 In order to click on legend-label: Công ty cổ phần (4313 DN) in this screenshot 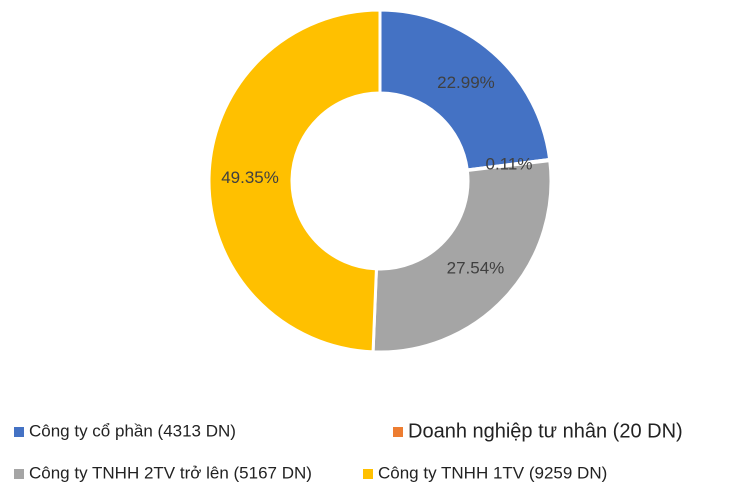, I will do `click(132, 430)`.